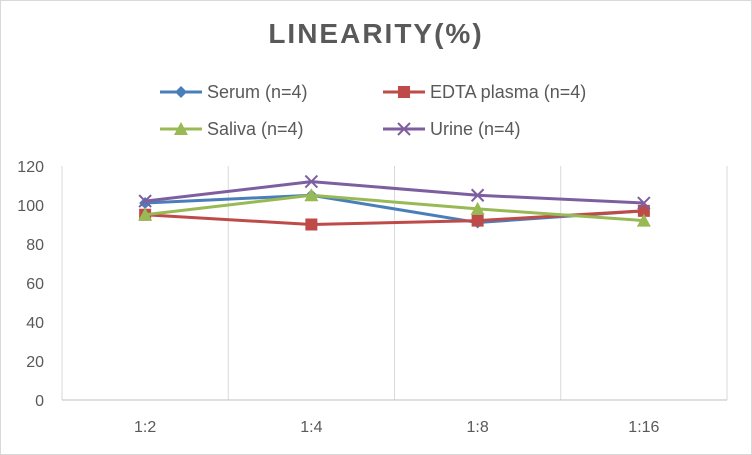 This screenshot has width=752, height=455. Describe the element at coordinates (255, 129) in the screenshot. I see `legend-label: Saliva (n=4)` at that location.